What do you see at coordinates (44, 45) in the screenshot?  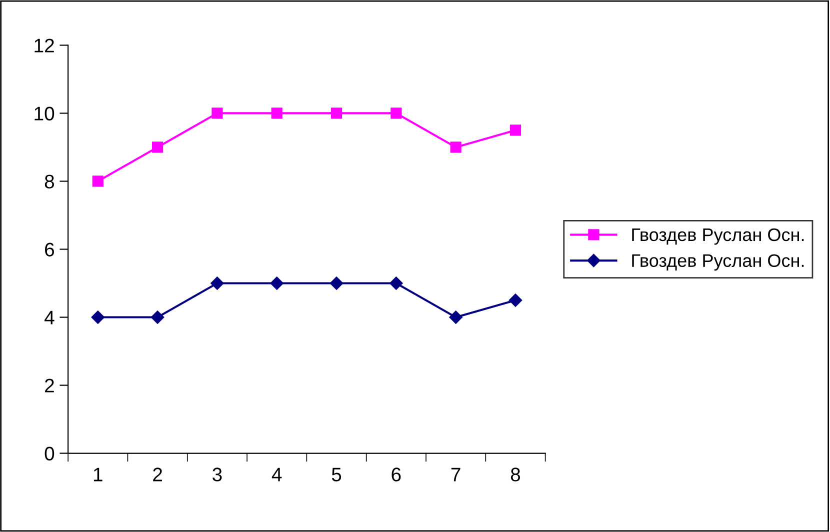 I see `y-tick-label: 12` at bounding box center [44, 45].